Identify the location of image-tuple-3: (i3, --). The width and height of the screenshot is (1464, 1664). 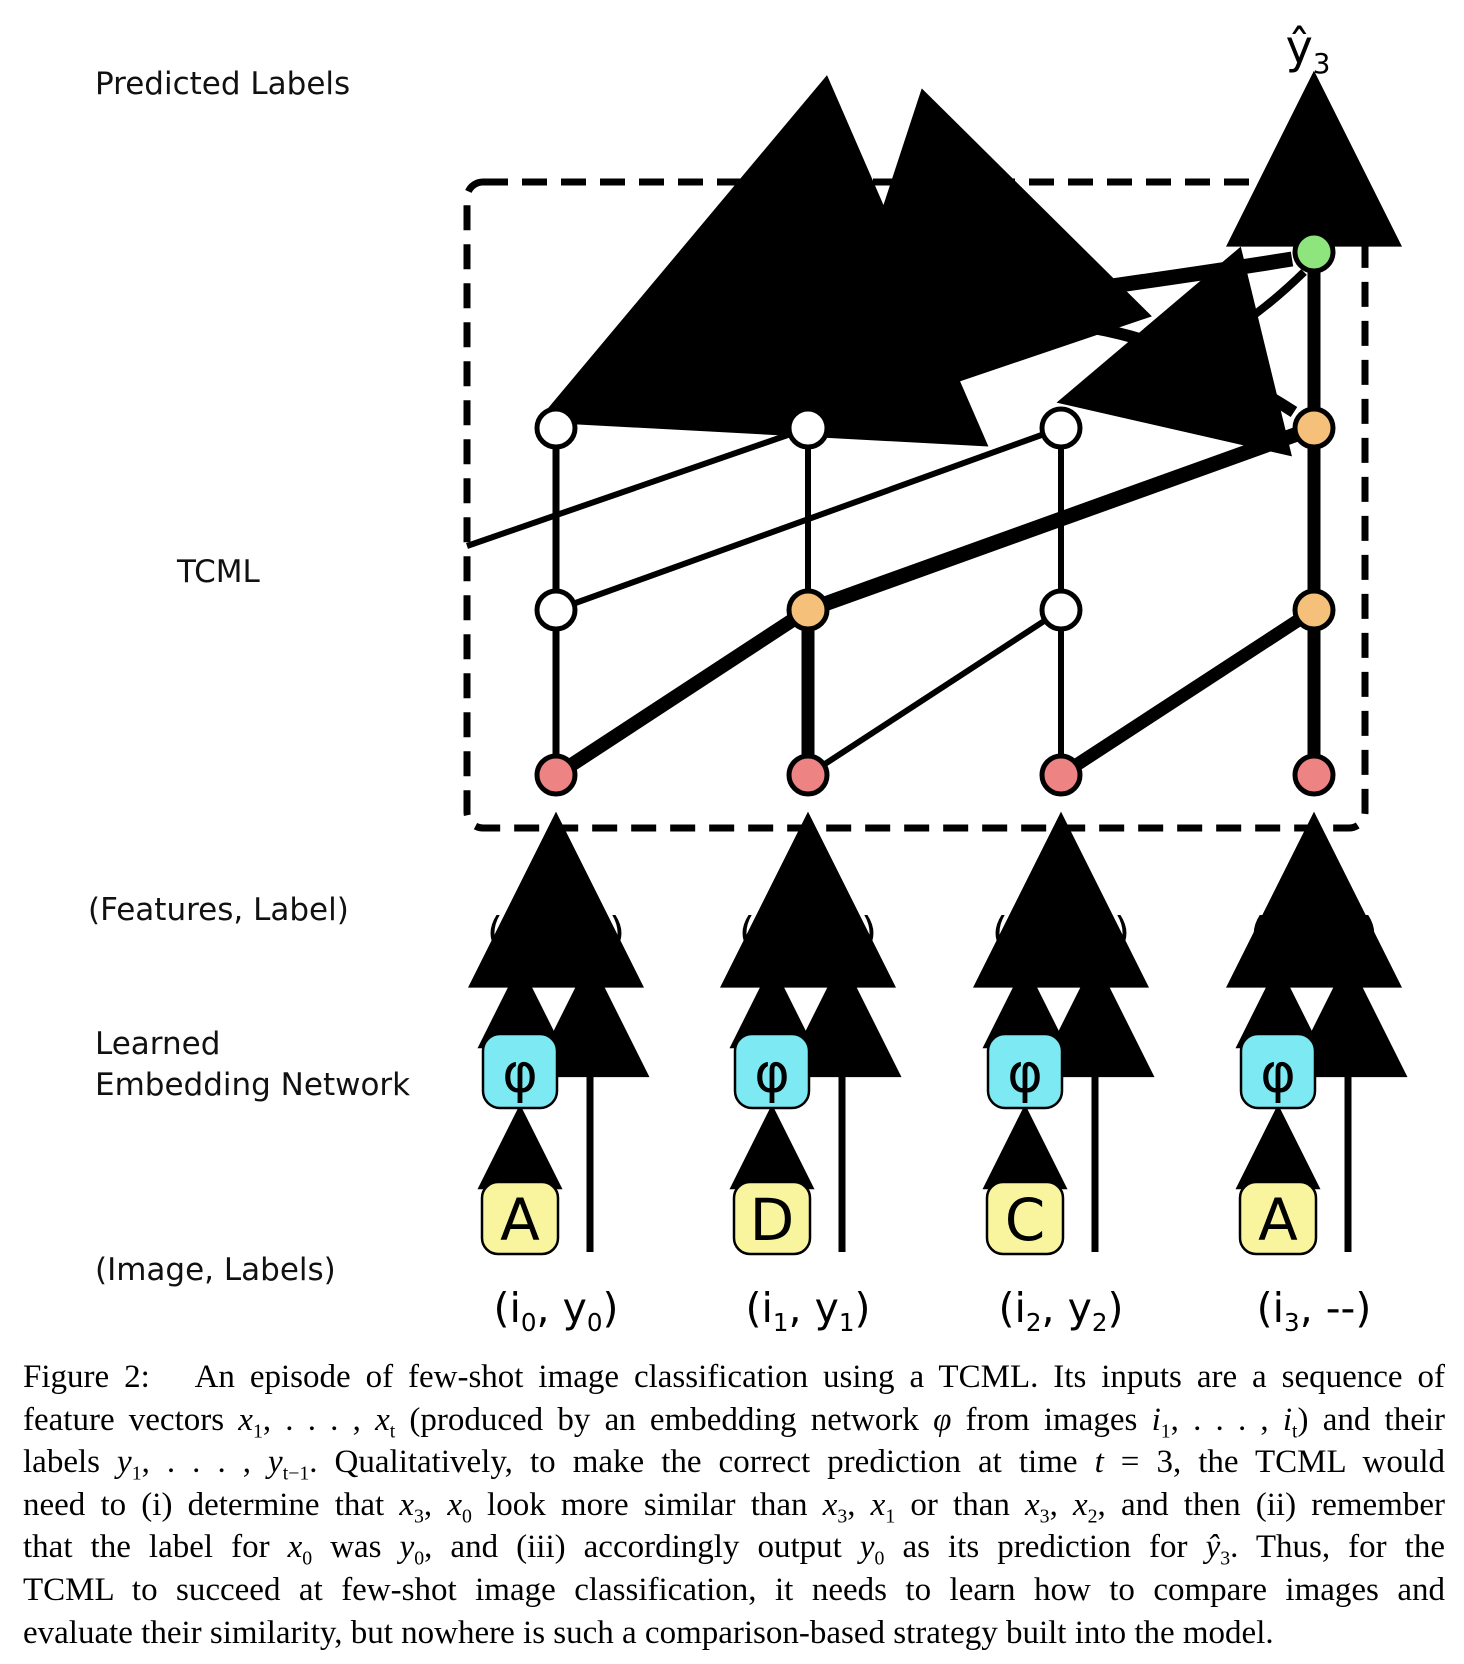
(1314, 1311).